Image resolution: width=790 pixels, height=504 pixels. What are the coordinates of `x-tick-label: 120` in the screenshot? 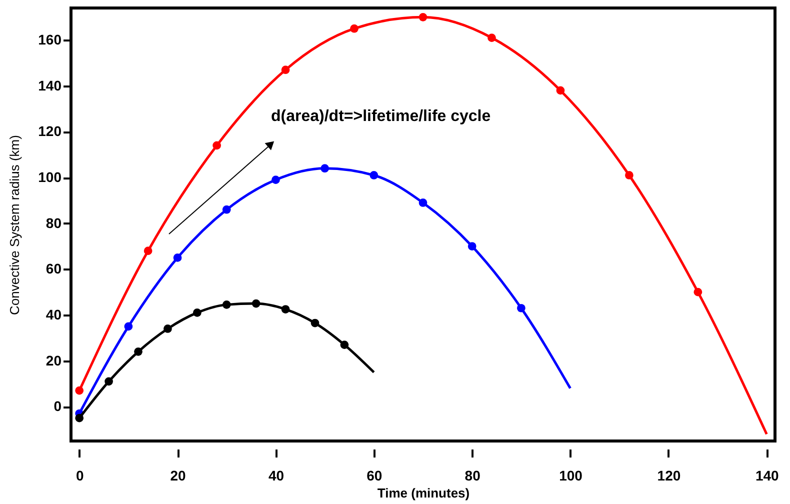 It's located at (669, 476).